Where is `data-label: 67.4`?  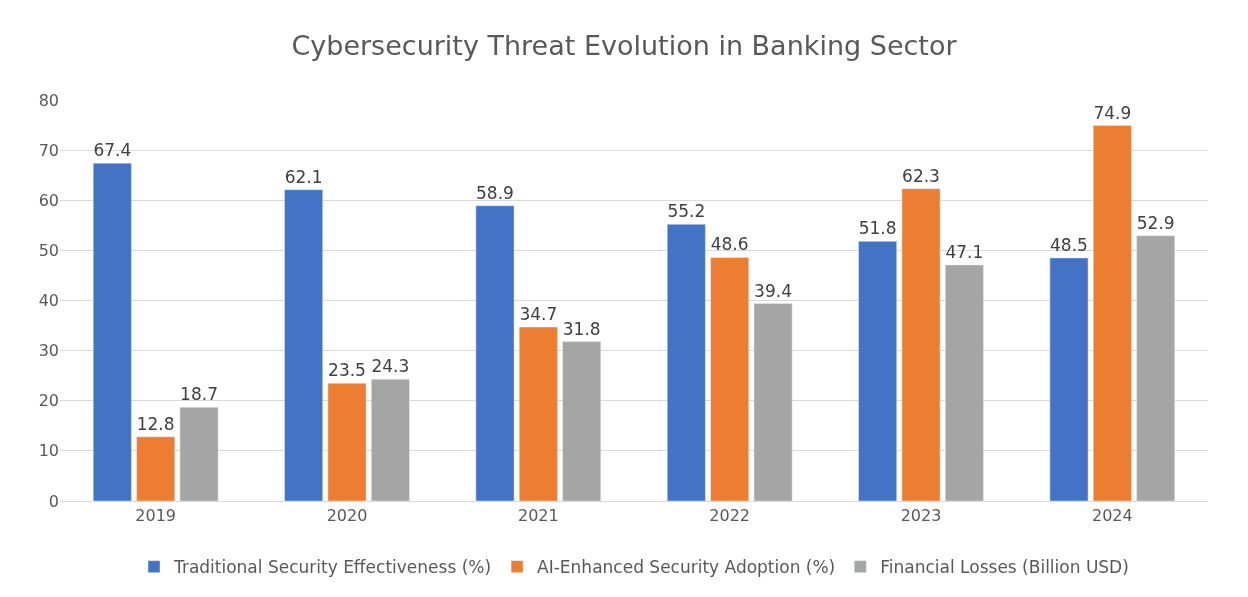
data-label: 67.4 is located at coordinates (112, 150).